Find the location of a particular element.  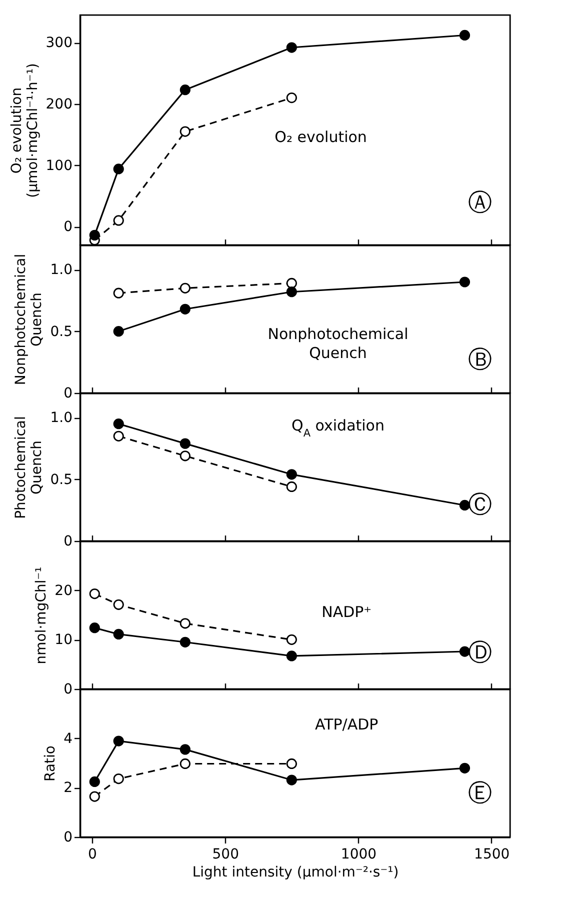

annotation: Ⓔ is located at coordinates (480, 793).